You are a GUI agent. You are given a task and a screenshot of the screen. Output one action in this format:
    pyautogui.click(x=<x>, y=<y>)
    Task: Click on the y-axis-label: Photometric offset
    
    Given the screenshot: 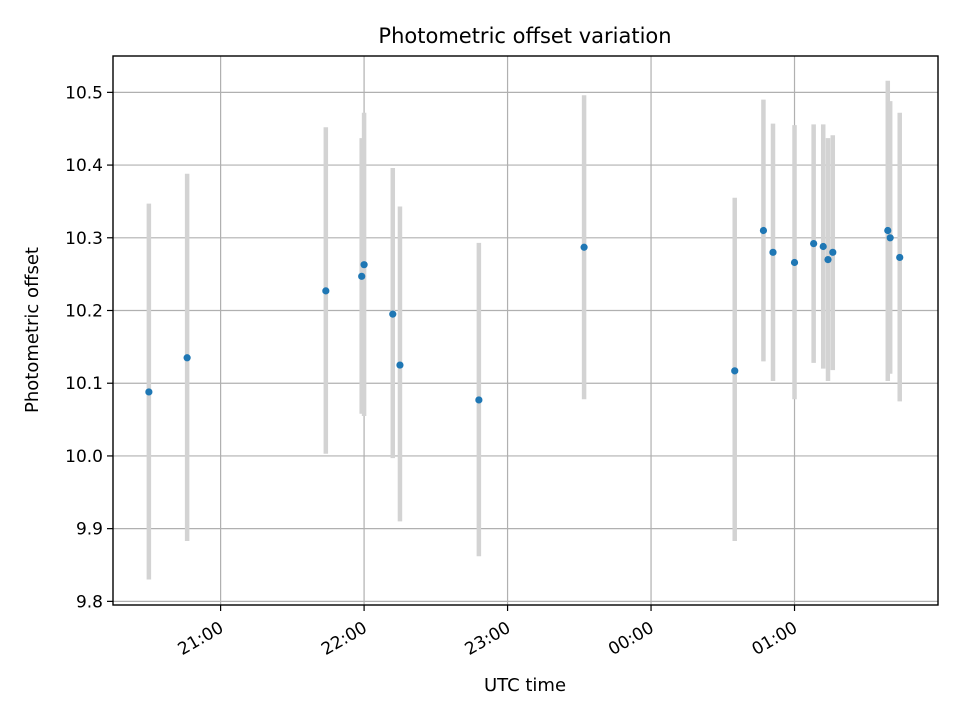 What is the action you would take?
    pyautogui.click(x=32, y=330)
    